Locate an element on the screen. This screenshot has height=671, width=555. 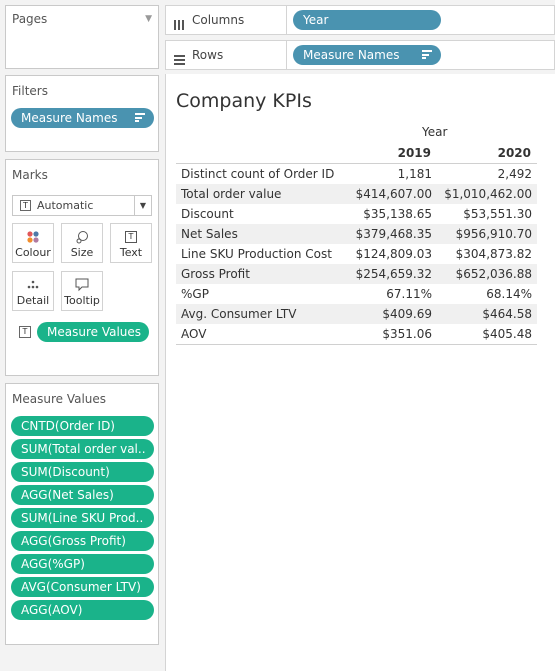
row-label: Discount is located at coordinates (207, 214).